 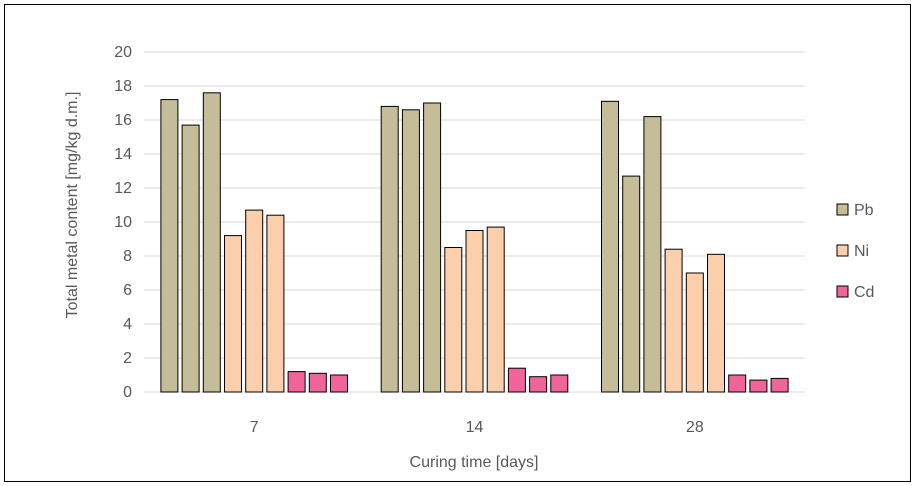 What do you see at coordinates (123, 86) in the screenshot?
I see `y-tick-18: 18` at bounding box center [123, 86].